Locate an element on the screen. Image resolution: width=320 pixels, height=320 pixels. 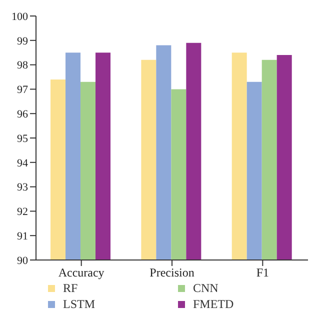
x-tick-label: F1 is located at coordinates (263, 273).